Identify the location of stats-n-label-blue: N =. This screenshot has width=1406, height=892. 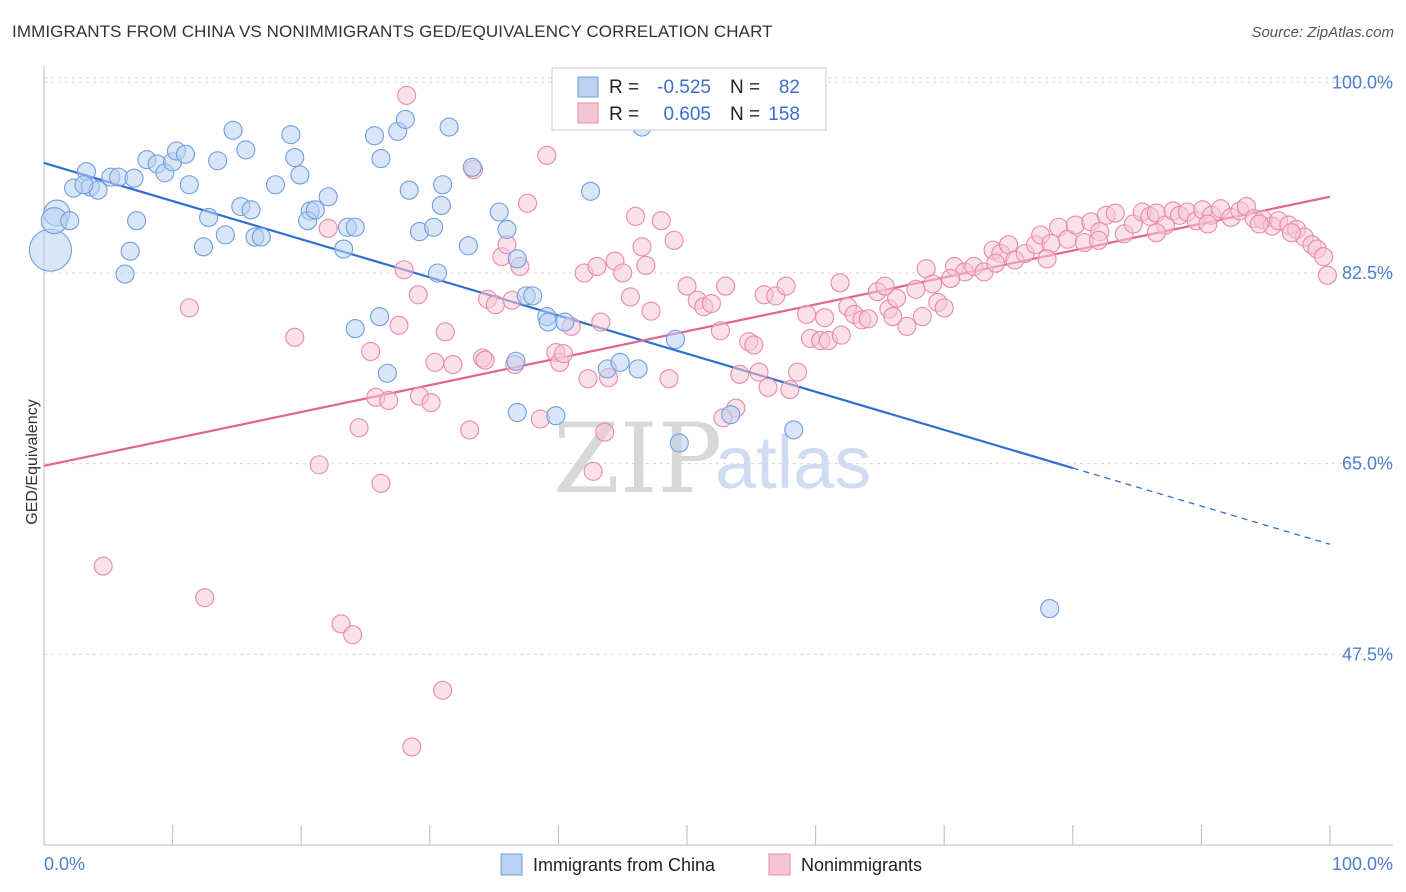
(745, 87).